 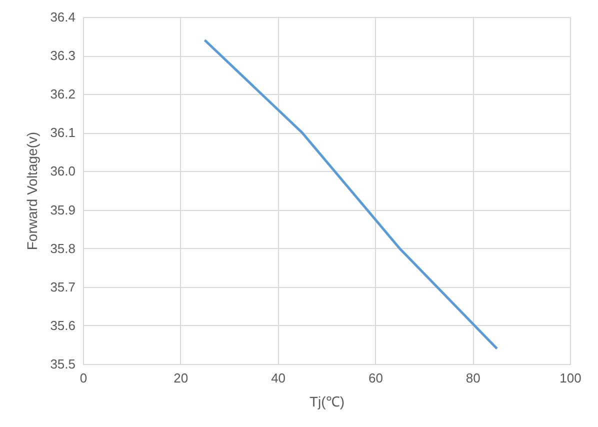 I want to click on x-tick-label: 0, so click(x=84, y=378).